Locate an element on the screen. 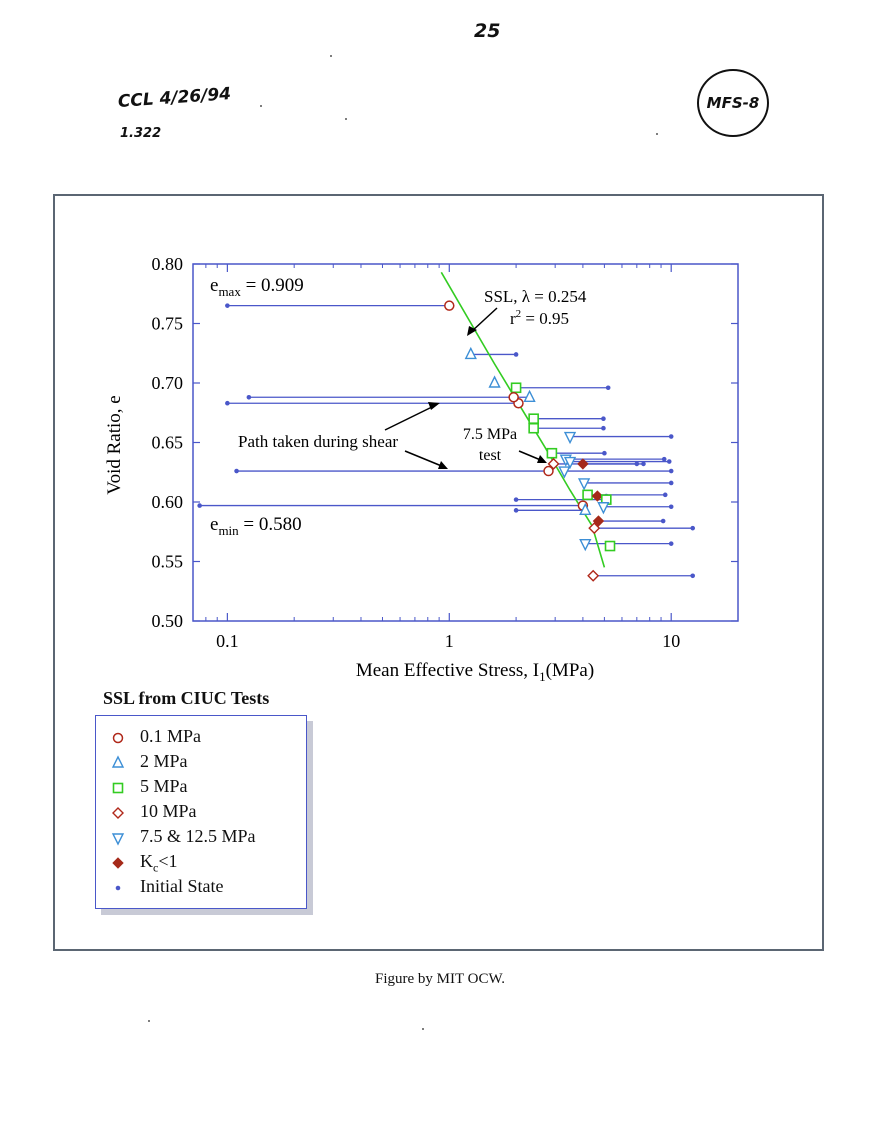 Image resolution: width=880 pixels, height=1139 pixels. stamp-label: MFS-8 is located at coordinates (733, 103).